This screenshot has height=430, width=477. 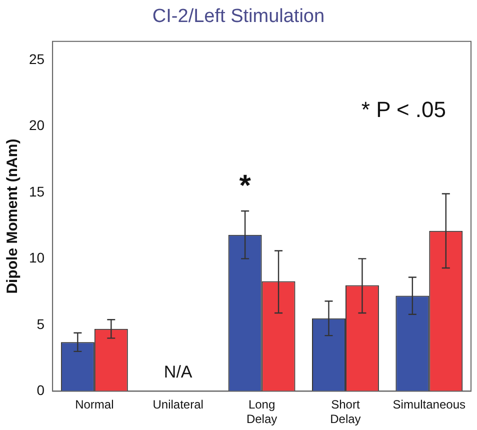 I want to click on x-tick-label: Simultaneous, so click(x=429, y=405).